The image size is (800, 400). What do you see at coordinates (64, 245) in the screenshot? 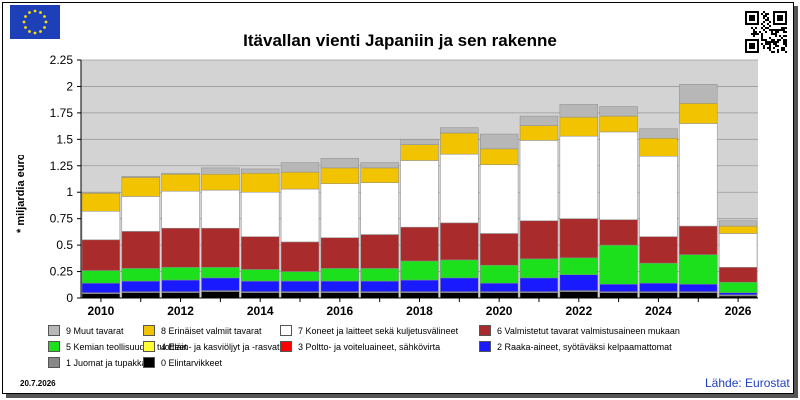
I see `y-tick-label: 0.5` at bounding box center [64, 245].